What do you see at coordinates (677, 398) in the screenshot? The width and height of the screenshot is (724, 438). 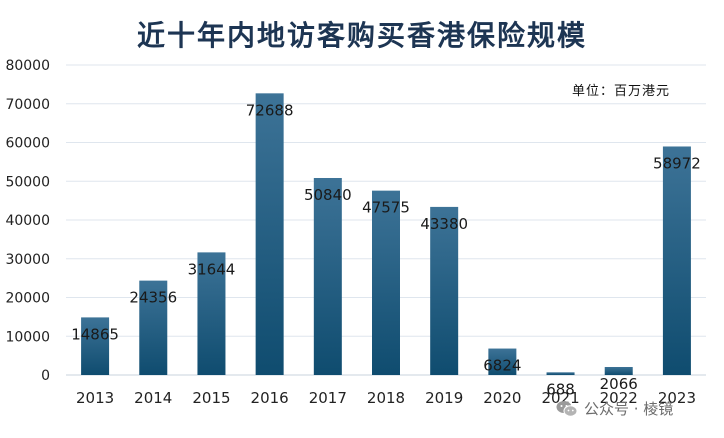 I see `x-tick-label: 2023` at bounding box center [677, 398].